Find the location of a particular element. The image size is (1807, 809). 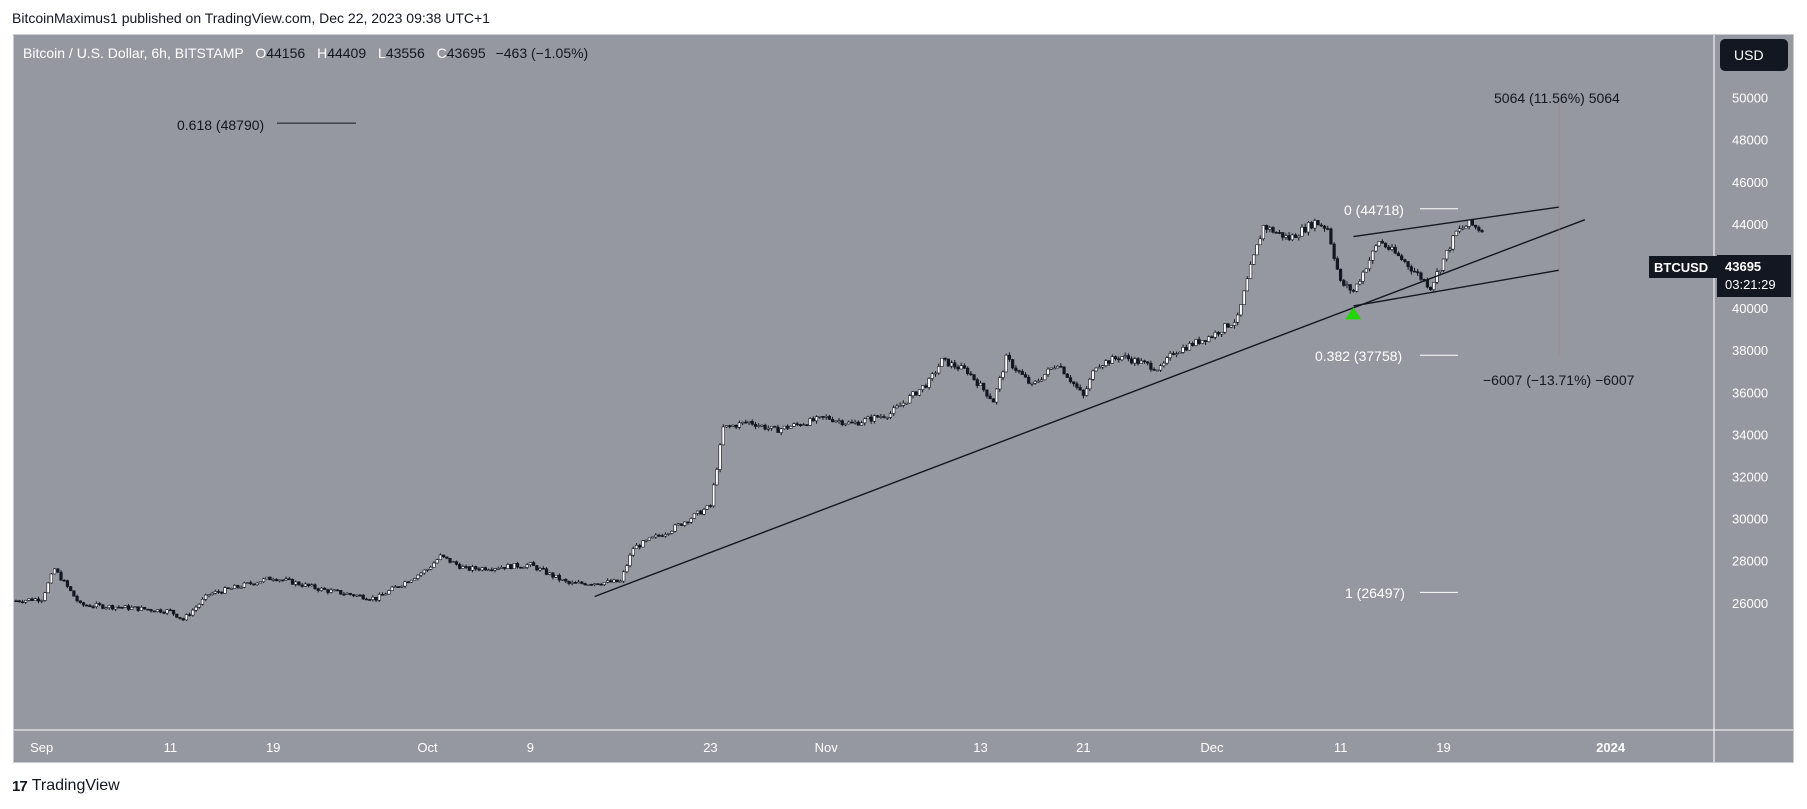

x-tick-label: 19 is located at coordinates (273, 747).